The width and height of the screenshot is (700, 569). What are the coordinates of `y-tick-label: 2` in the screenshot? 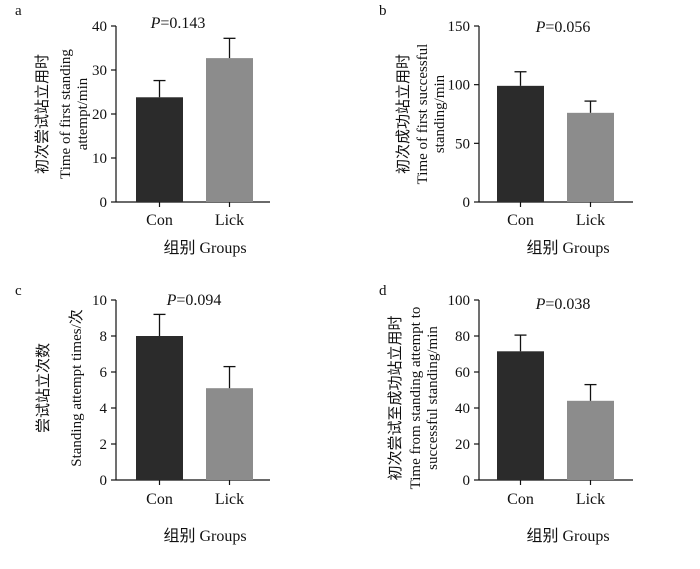 It's located at (104, 445).